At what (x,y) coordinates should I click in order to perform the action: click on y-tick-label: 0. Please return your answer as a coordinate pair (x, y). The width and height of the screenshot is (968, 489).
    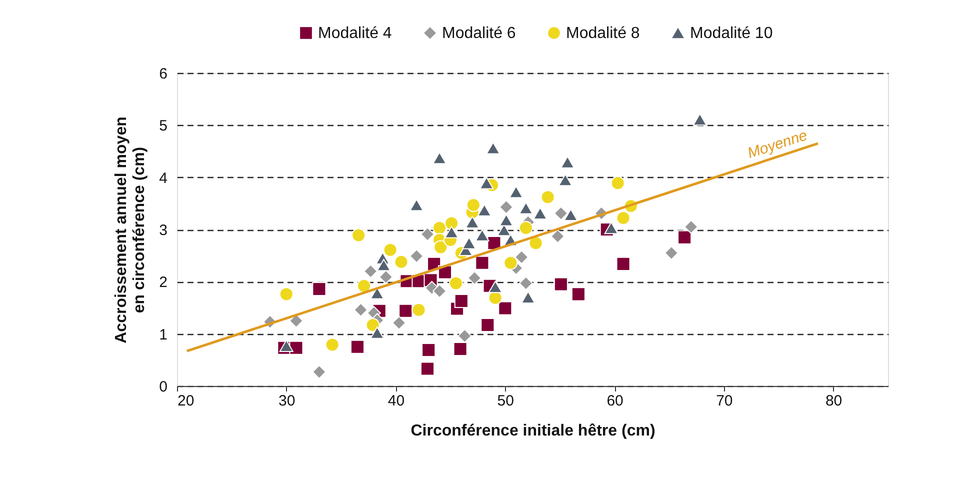
    Looking at the image, I should click on (163, 387).